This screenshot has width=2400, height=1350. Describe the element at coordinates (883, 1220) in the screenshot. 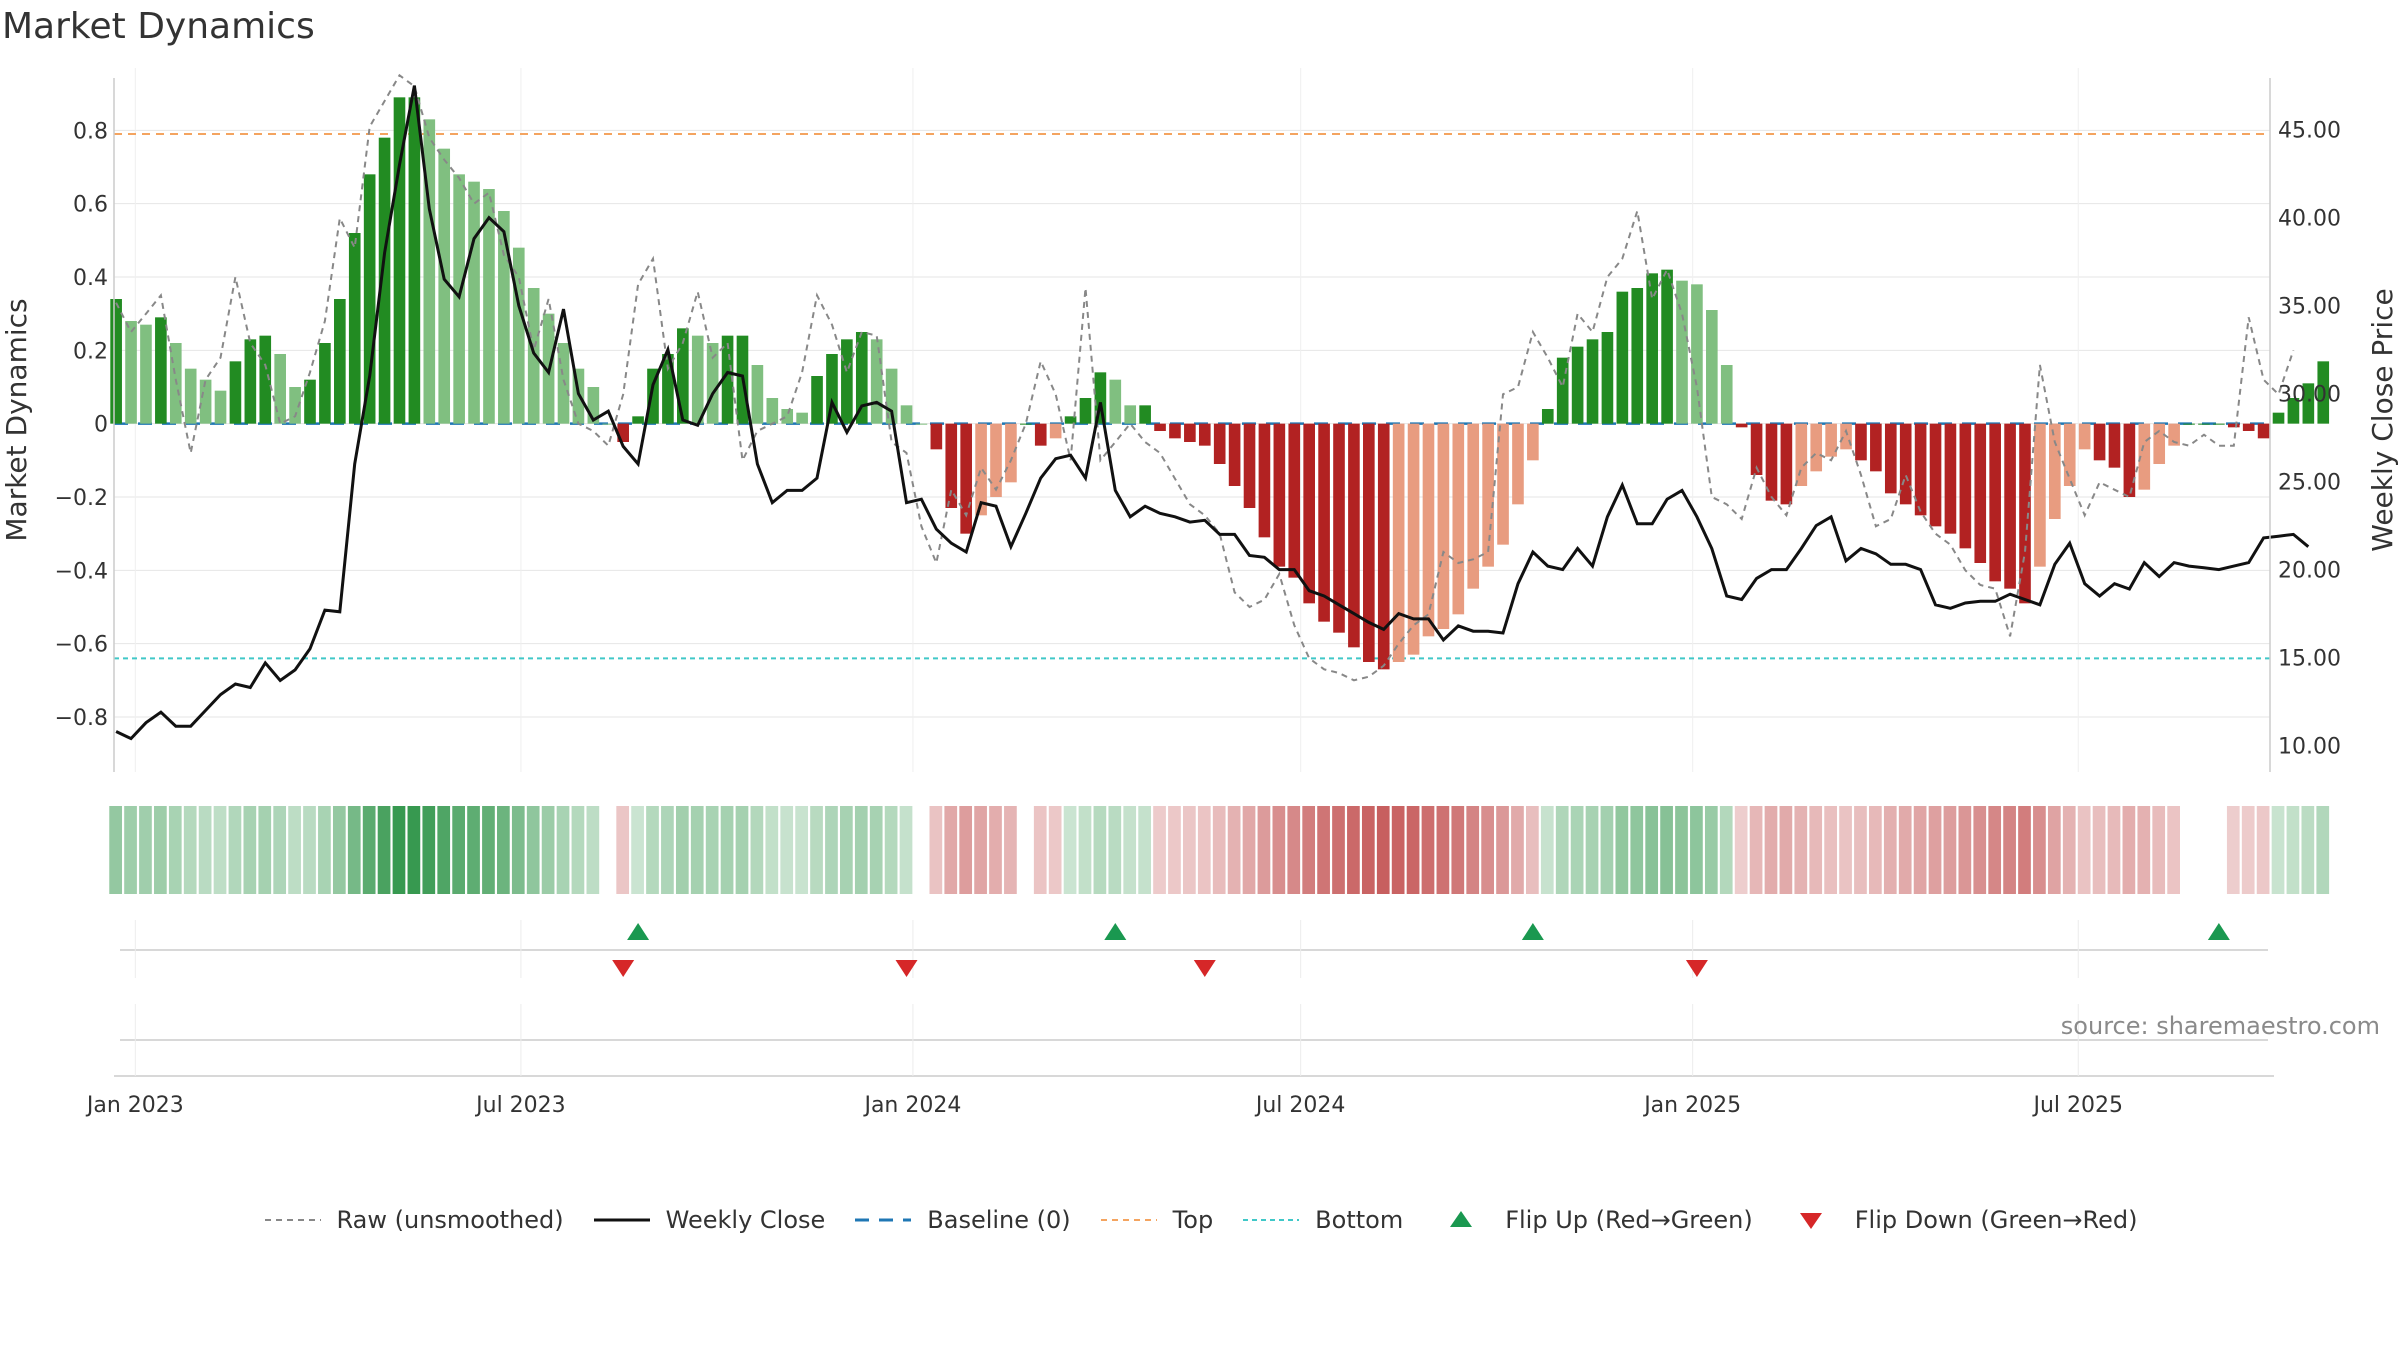

I see `legend-swatch-baseline` at that location.